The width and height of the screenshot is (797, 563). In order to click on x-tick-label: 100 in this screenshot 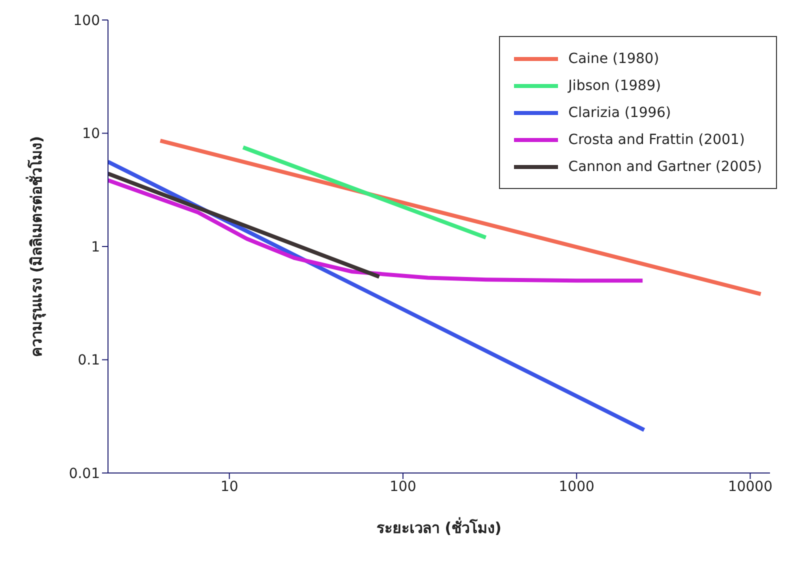, I will do `click(403, 486)`.